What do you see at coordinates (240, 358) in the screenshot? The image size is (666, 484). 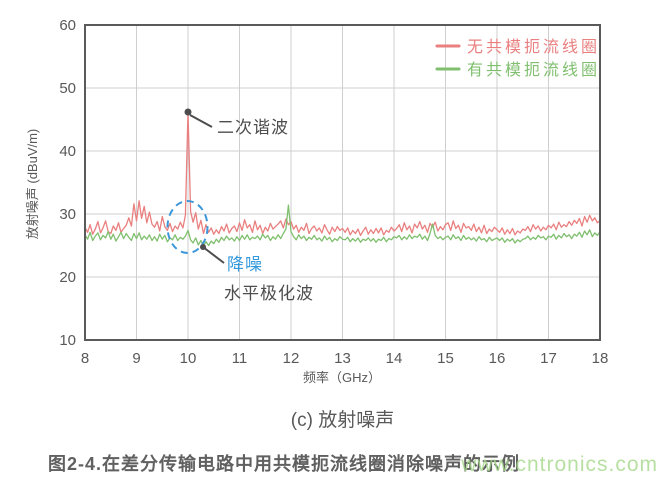 I see `x-tick-label: 11` at bounding box center [240, 358].